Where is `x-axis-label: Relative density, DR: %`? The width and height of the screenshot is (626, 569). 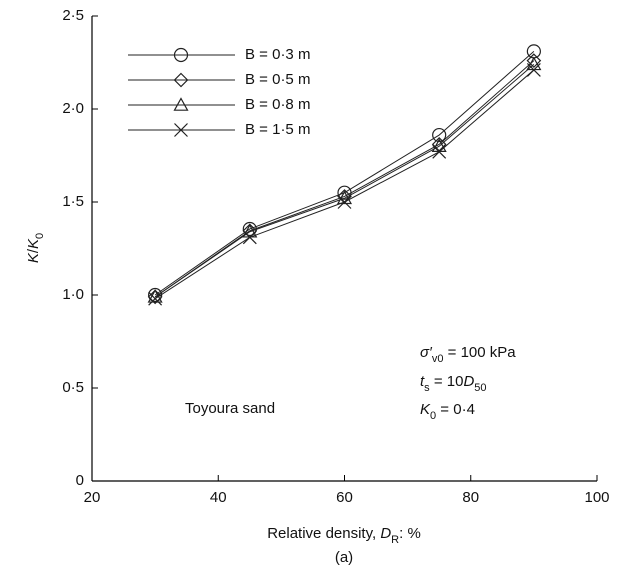 x-axis-label: Relative density, DR: % is located at coordinates (344, 535).